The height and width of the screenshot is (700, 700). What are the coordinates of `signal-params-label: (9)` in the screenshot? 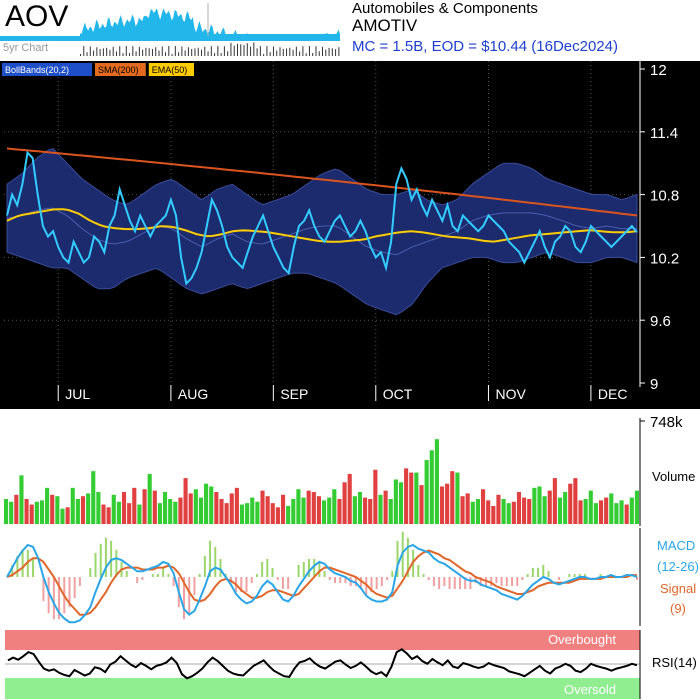 It's located at (678, 608).